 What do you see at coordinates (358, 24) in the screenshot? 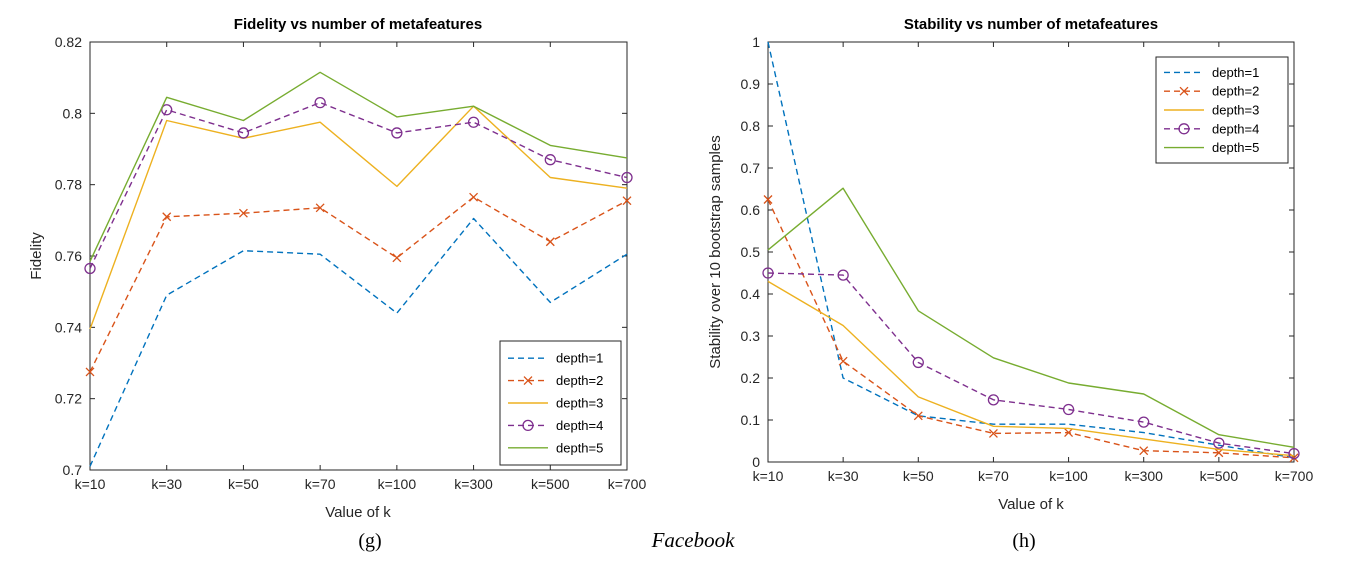
I see `fidelity-chart-title: Fidelity vs number of metafeatures` at bounding box center [358, 24].